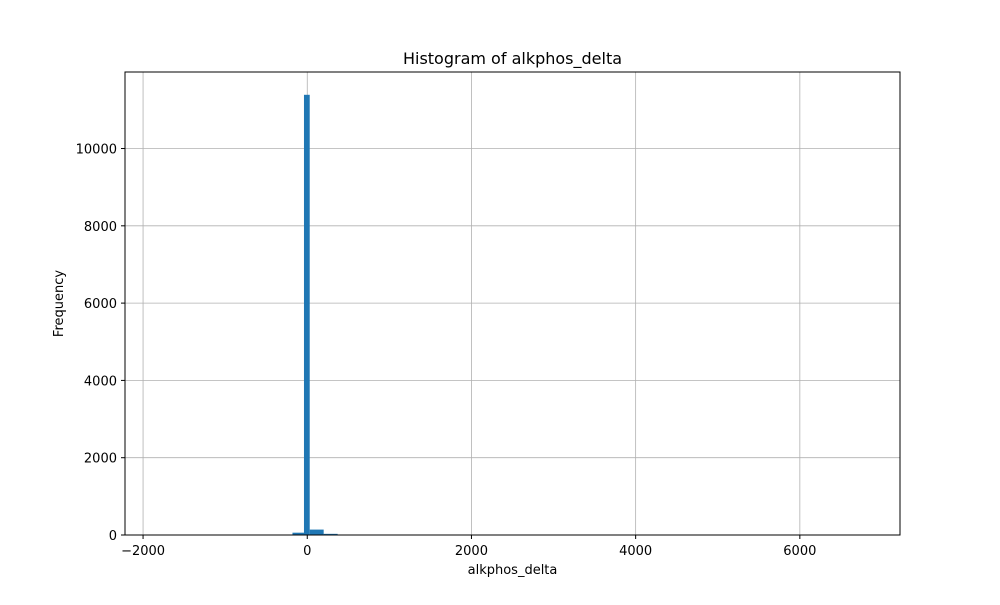 The height and width of the screenshot is (605, 1000). I want to click on y-tick-label: 6000, so click(100, 304).